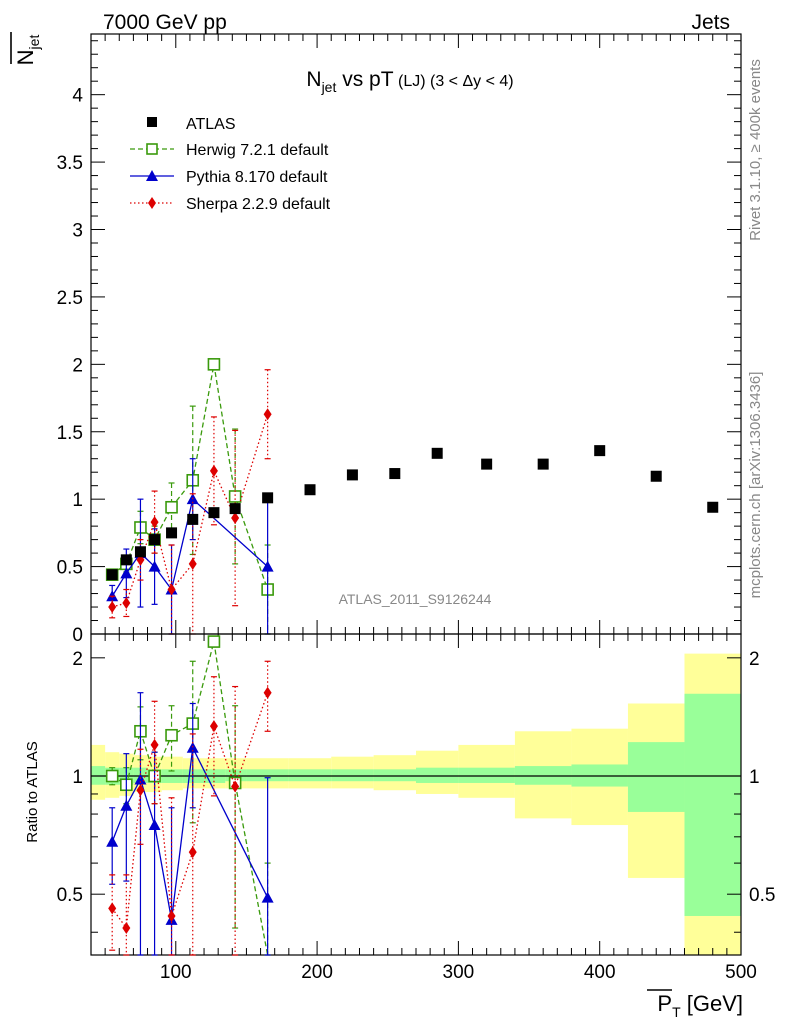  Describe the element at coordinates (77, 96) in the screenshot. I see `y-tick-label: 4` at that location.